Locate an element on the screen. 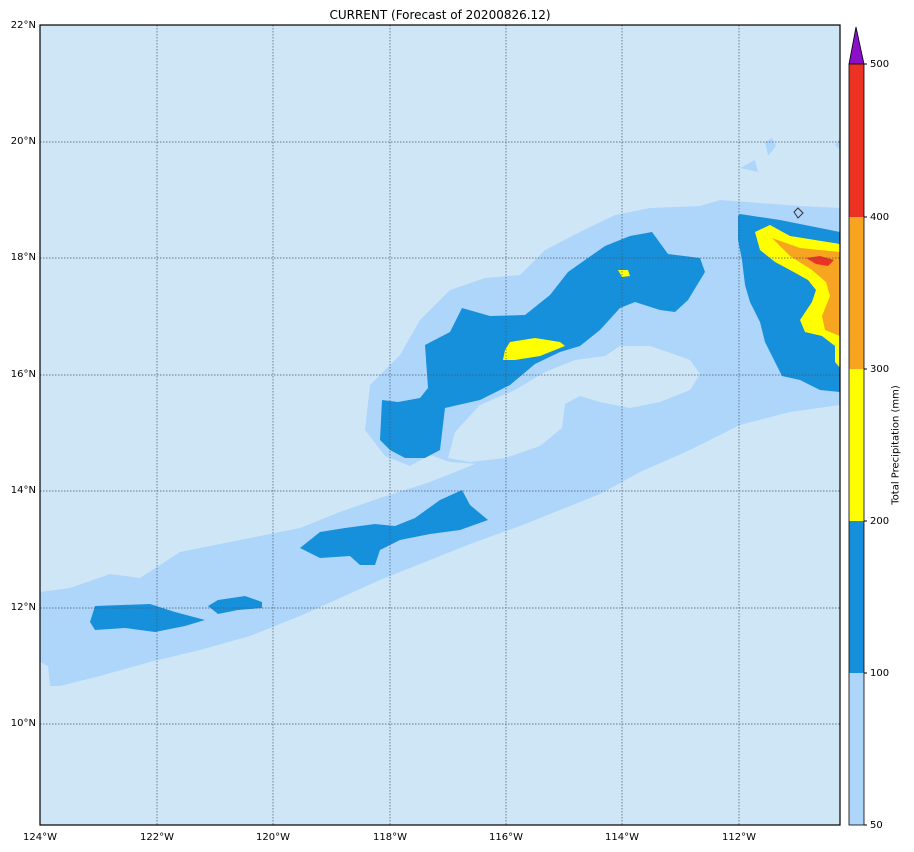 Image resolution: width=914 pixels, height=852 pixels. lat-label: 12°N is located at coordinates (23, 607).